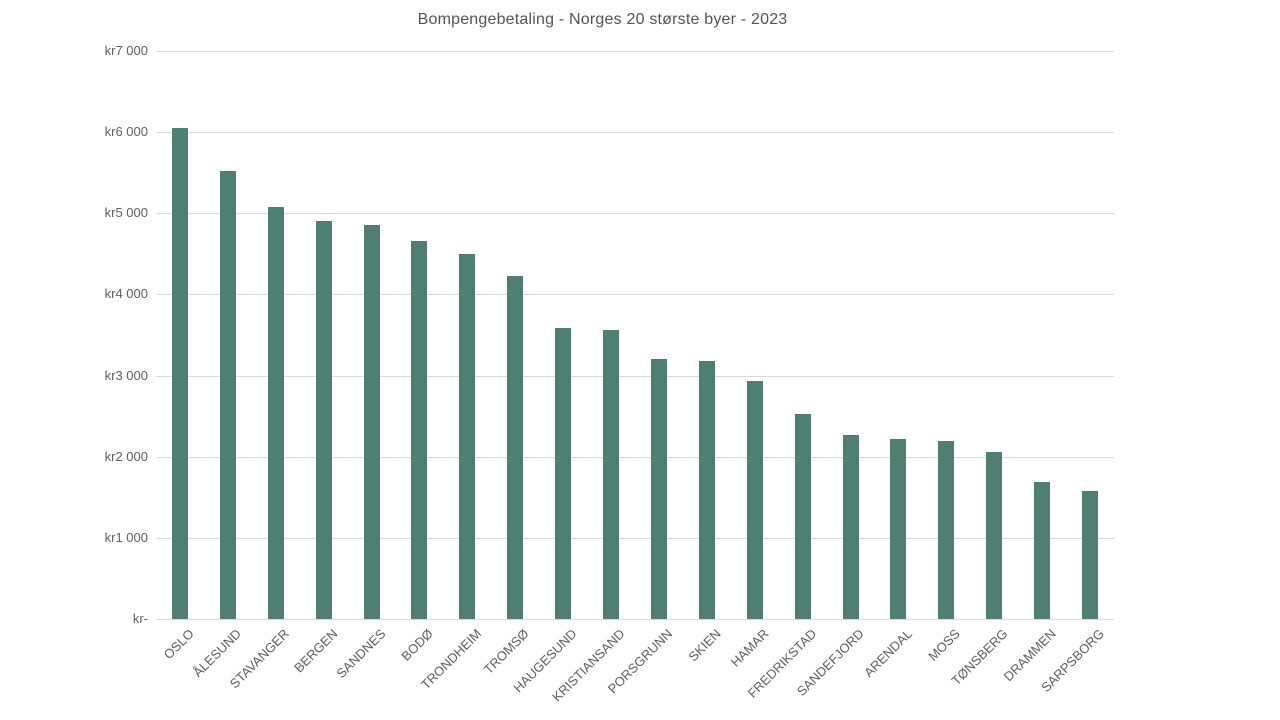  I want to click on y-tick-label: kr6 000, so click(126, 132).